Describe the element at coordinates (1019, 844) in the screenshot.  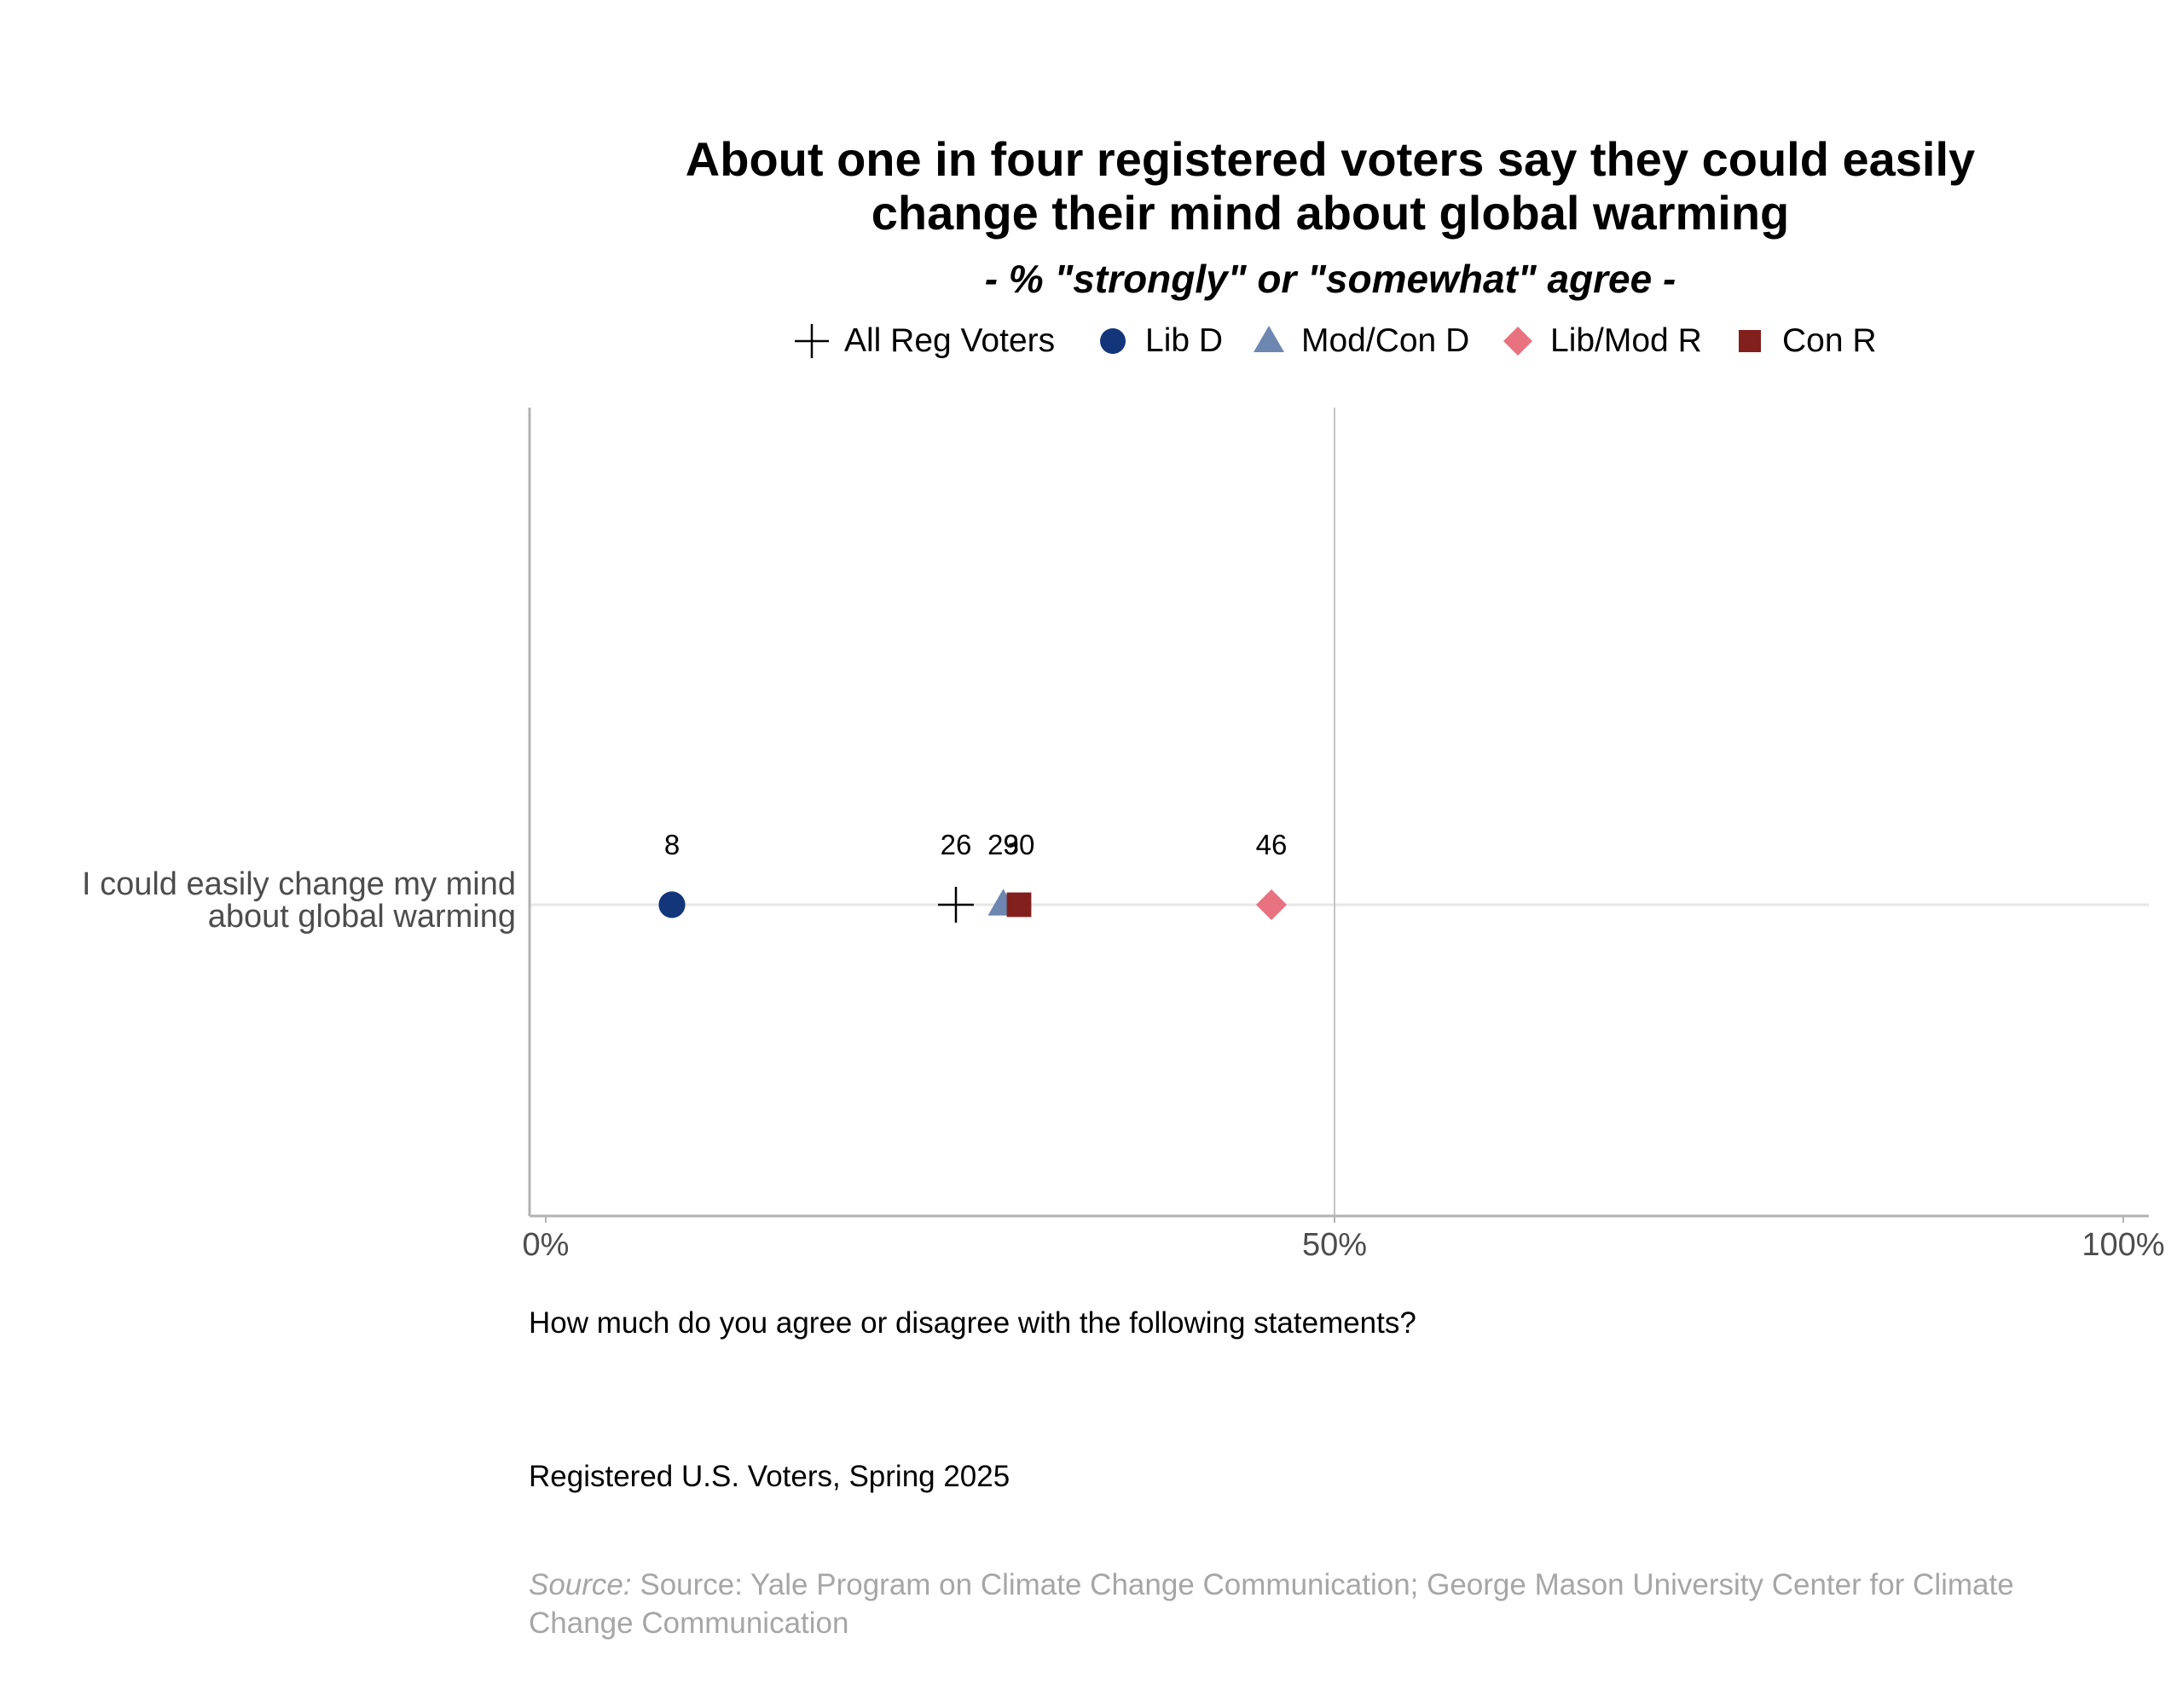
I see `data-label: 30` at that location.